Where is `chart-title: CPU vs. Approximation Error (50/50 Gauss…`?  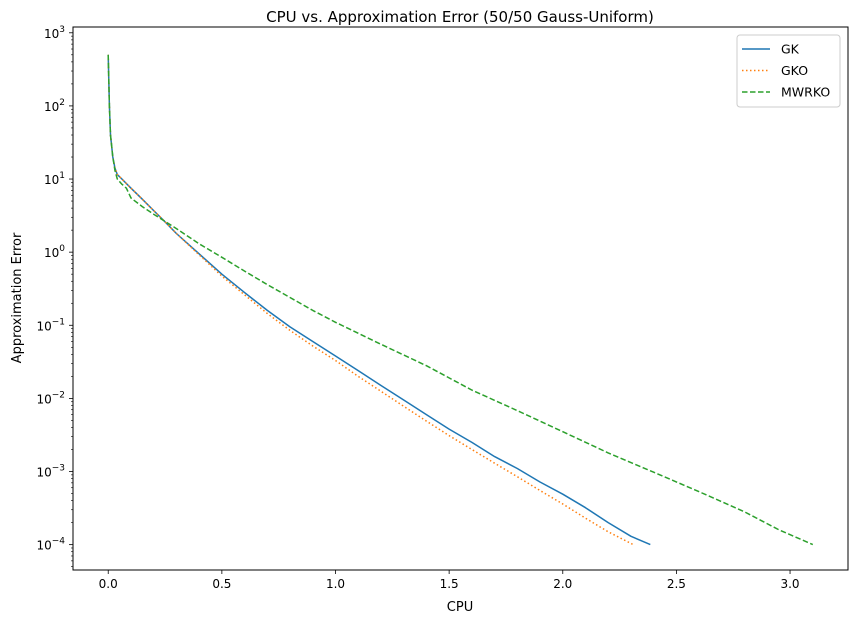
chart-title: CPU vs. Approximation Error (50/50 Gauss… is located at coordinates (460, 17).